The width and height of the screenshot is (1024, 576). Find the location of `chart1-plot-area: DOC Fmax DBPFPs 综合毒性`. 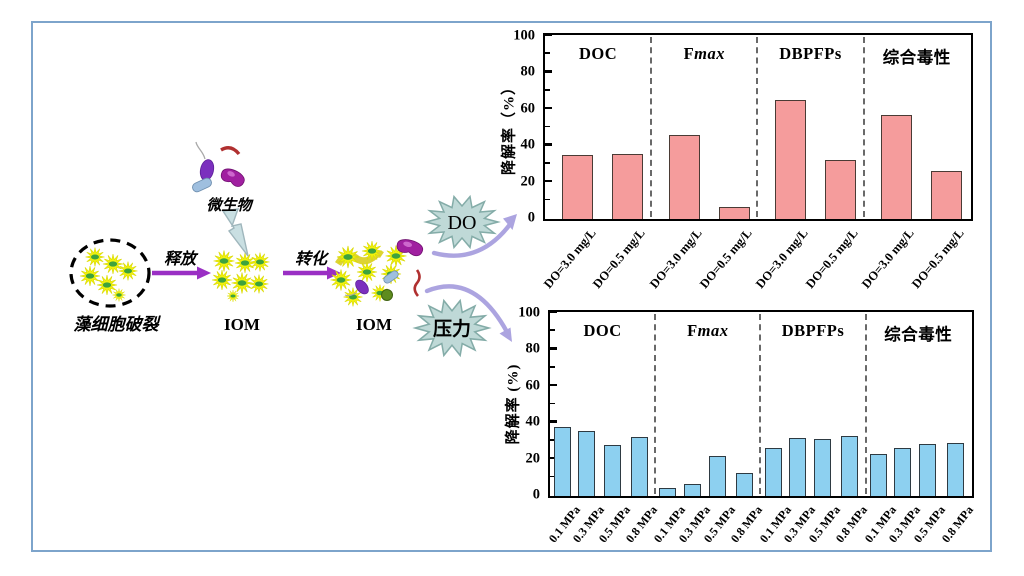

chart1-plot-area: DOC Fmax DBPFPs 综合毒性 is located at coordinates (758, 127).